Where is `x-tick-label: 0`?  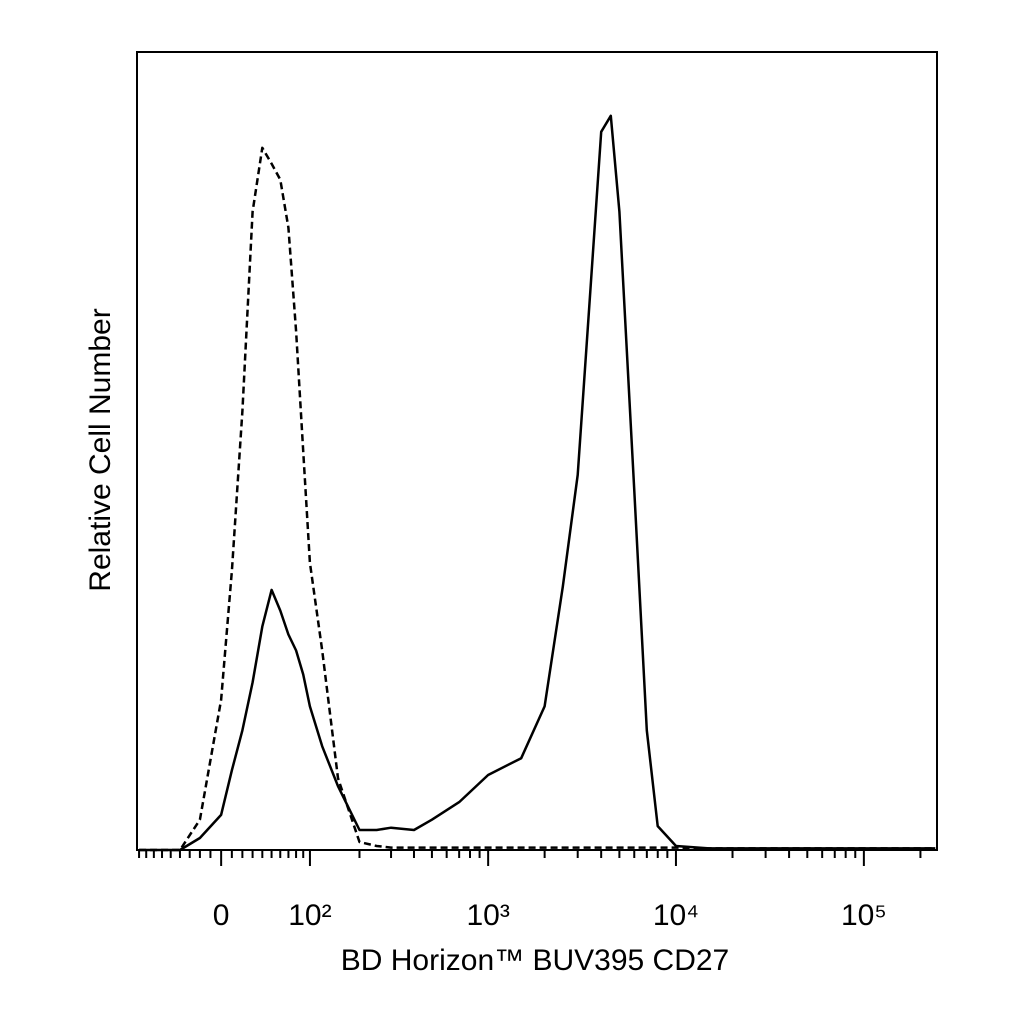
x-tick-label: 0 is located at coordinates (221, 915).